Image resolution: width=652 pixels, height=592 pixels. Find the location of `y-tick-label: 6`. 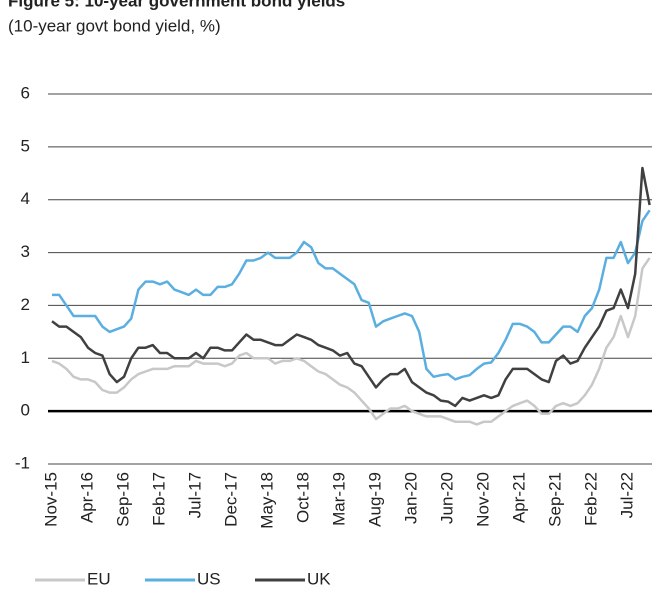

y-tick-label: 6 is located at coordinates (25, 92).